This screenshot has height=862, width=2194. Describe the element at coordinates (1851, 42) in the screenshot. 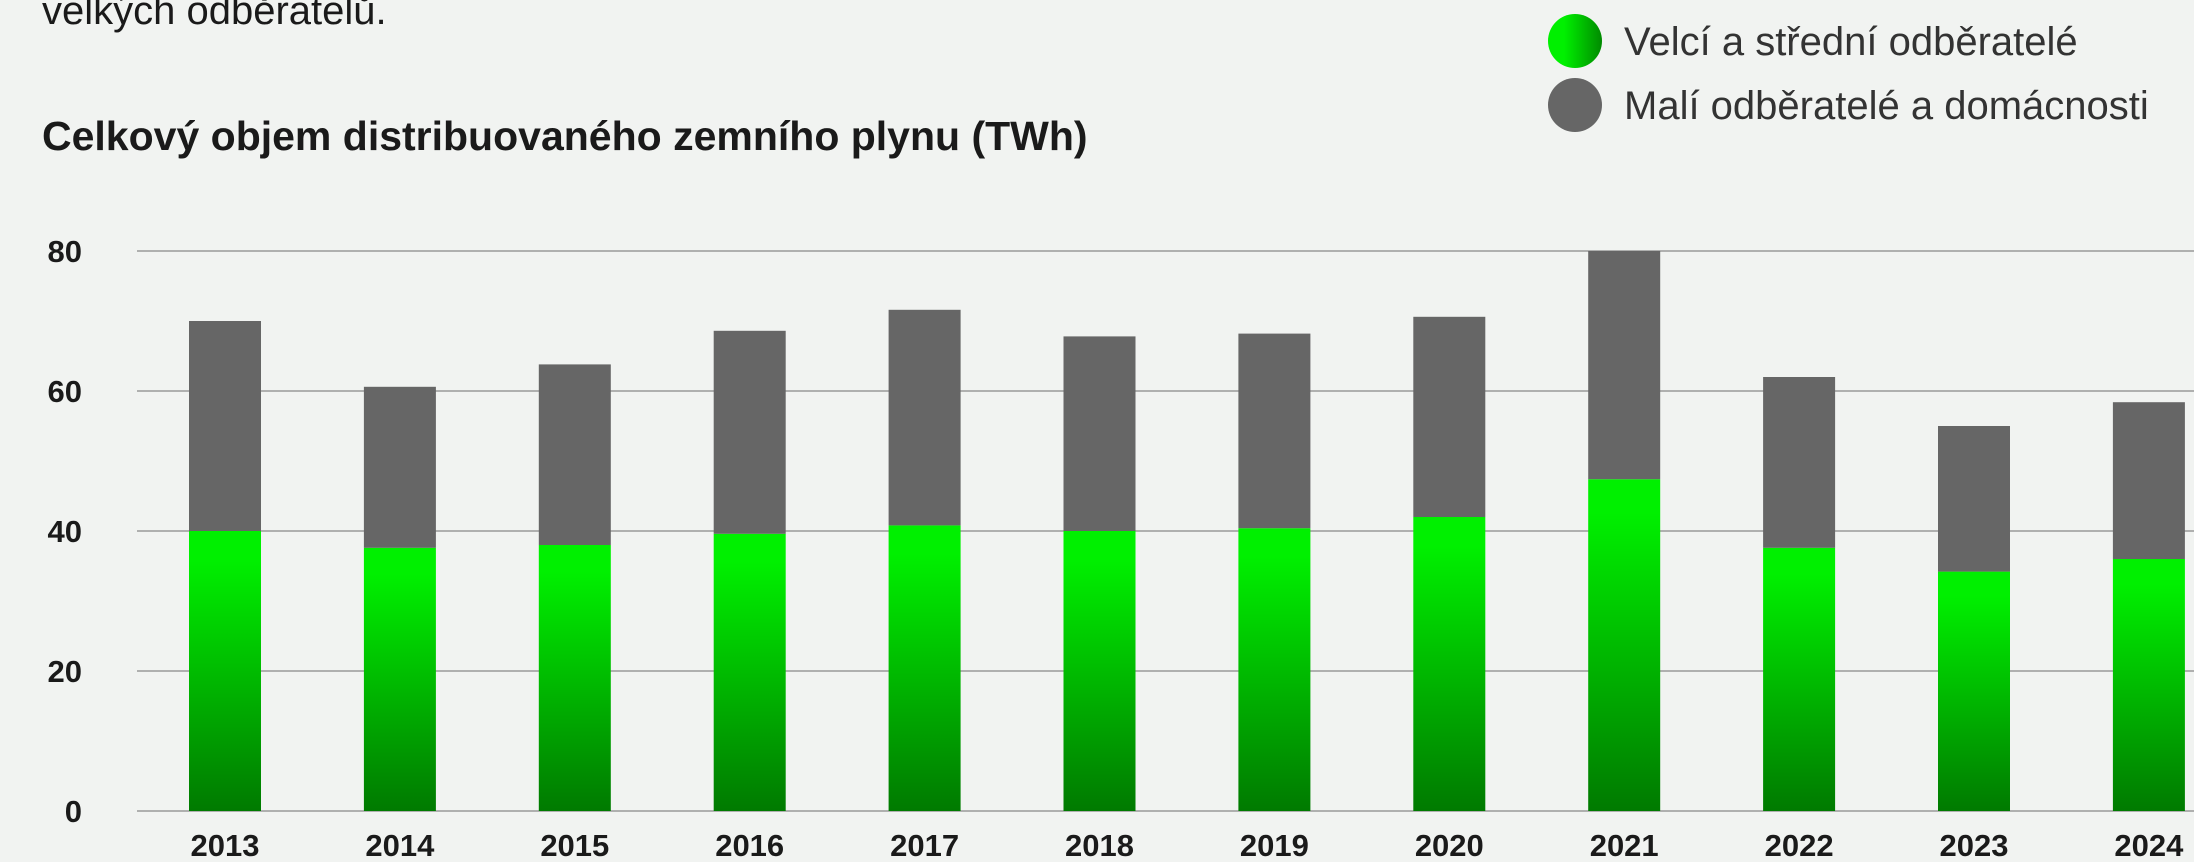

I see `legend-label: Velcí a střední odběratelé` at that location.